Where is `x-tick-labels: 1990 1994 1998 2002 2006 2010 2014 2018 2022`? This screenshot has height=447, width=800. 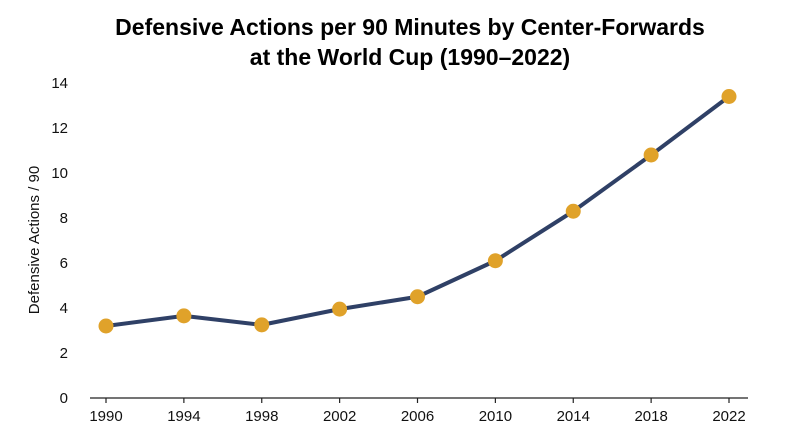
x-tick-labels: 1990 1994 1998 2002 2006 2010 2014 2018 2022 is located at coordinates (417, 411).